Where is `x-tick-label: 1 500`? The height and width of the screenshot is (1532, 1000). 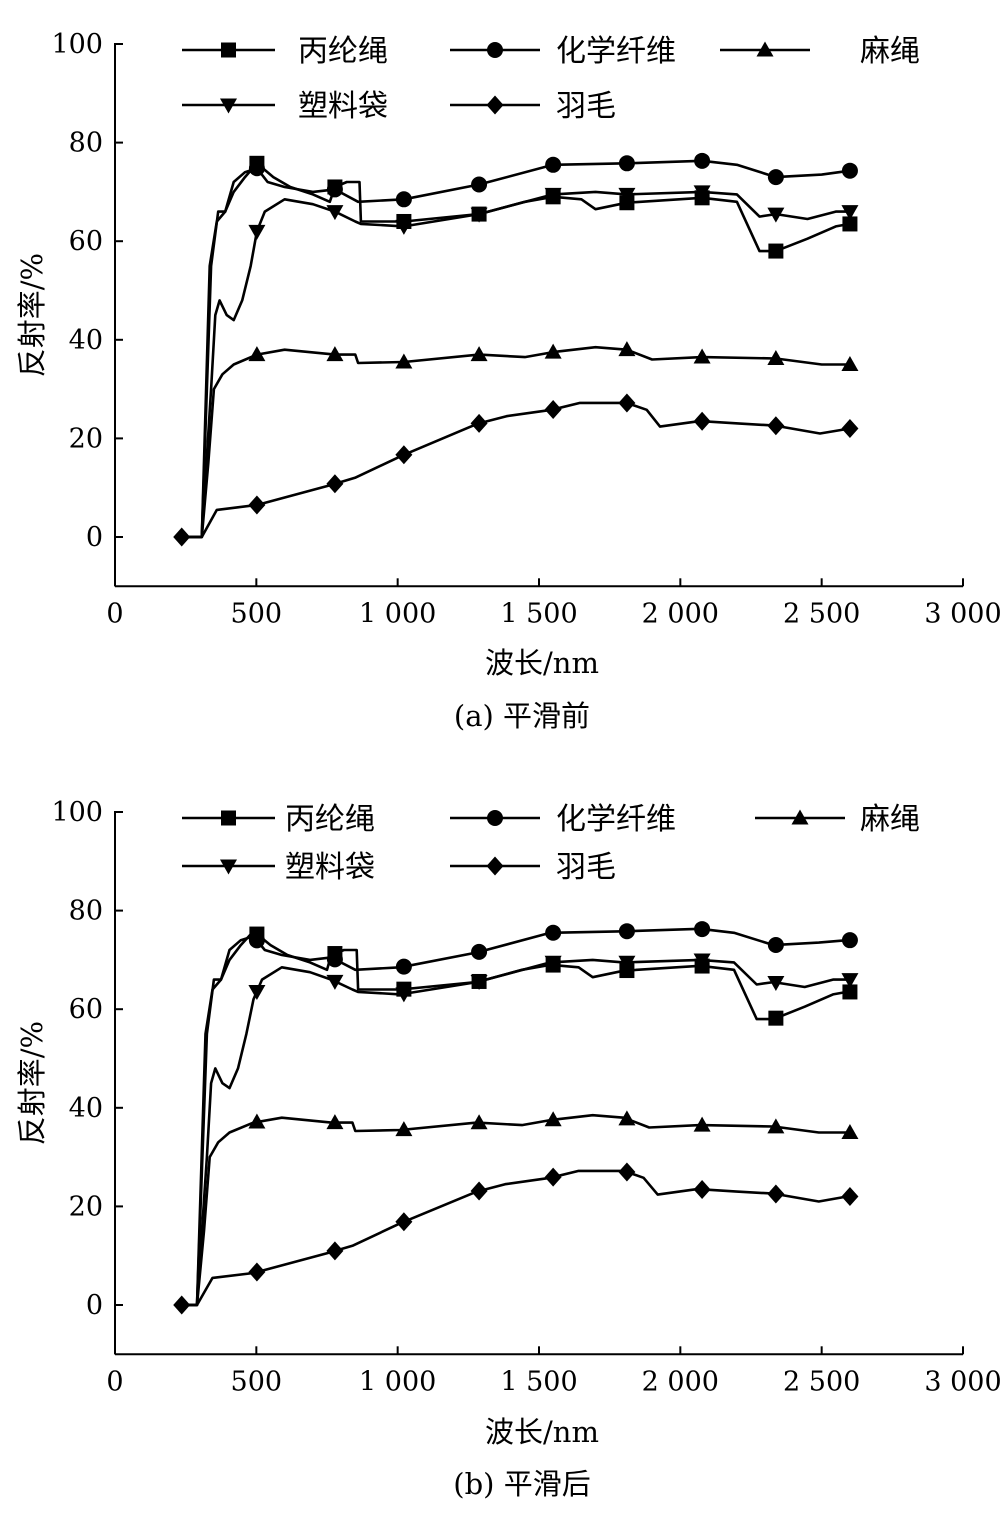 x-tick-label: 1 500 is located at coordinates (538, 1381).